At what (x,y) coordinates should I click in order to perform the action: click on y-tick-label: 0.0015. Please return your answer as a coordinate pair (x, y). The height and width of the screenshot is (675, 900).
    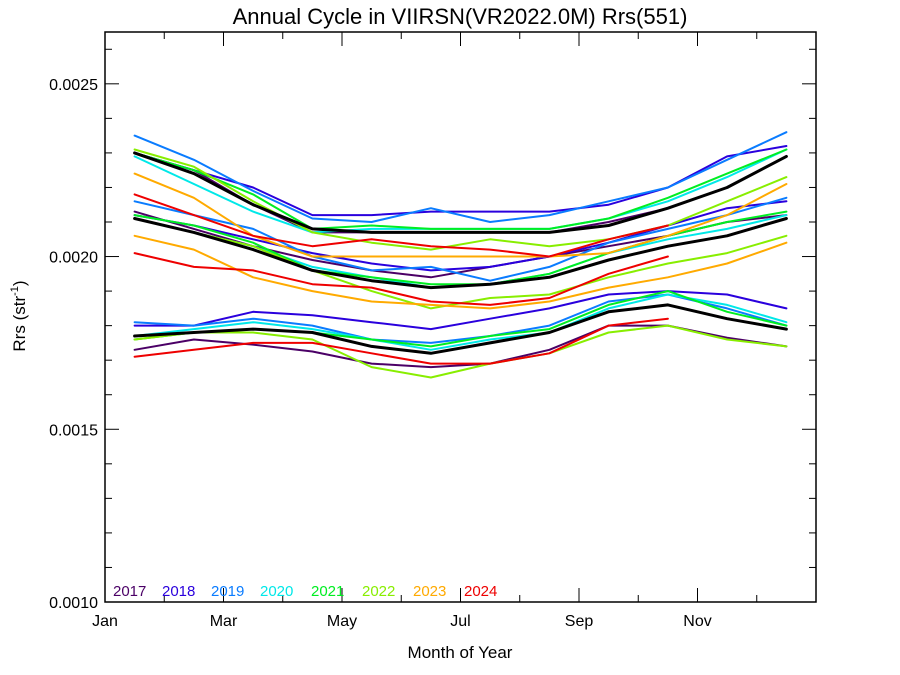
    Looking at the image, I should click on (73, 430).